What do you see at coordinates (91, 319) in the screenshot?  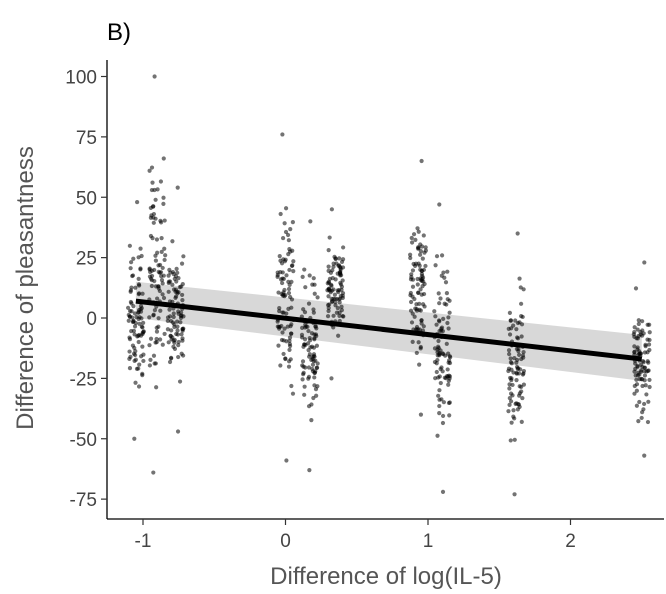 I see `y-tick-label: 0` at bounding box center [91, 319].